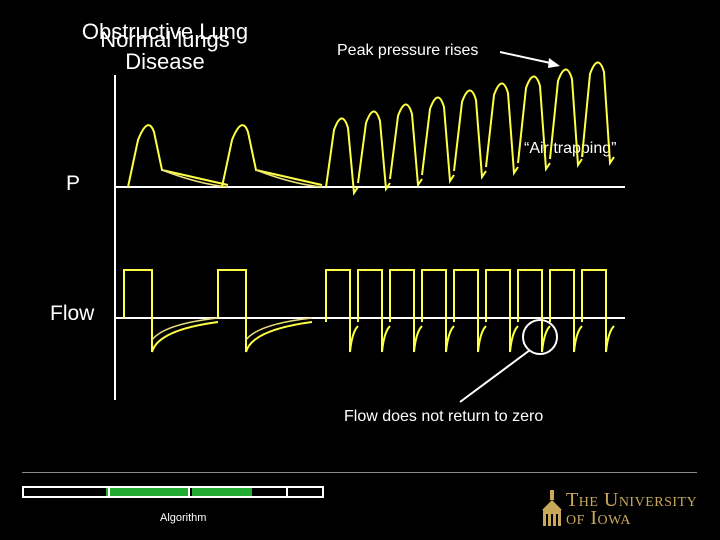  What do you see at coordinates (598, 518) in the screenshot?
I see `logo-line-2: of Iowa` at bounding box center [598, 518].